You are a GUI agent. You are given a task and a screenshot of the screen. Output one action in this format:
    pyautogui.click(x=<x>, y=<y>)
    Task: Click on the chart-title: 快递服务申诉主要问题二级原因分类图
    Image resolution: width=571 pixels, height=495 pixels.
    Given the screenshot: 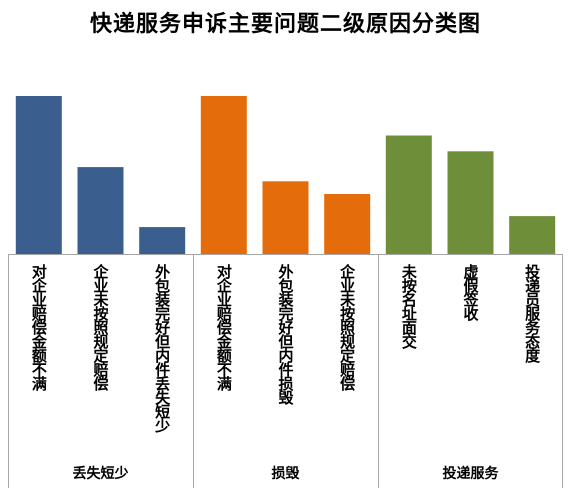 What is the action you would take?
    pyautogui.click(x=285, y=24)
    